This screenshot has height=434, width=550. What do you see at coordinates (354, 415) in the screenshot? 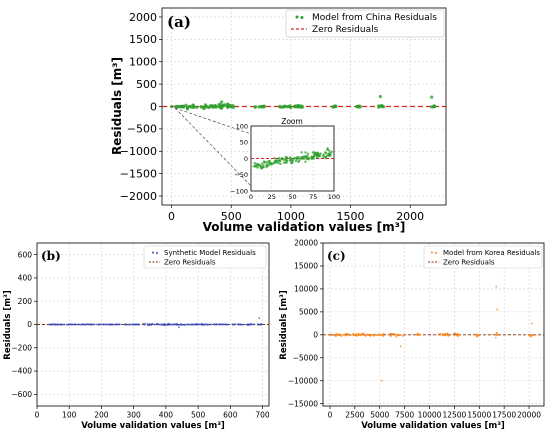
I see `x-tick-label: 2500` at bounding box center [354, 415].